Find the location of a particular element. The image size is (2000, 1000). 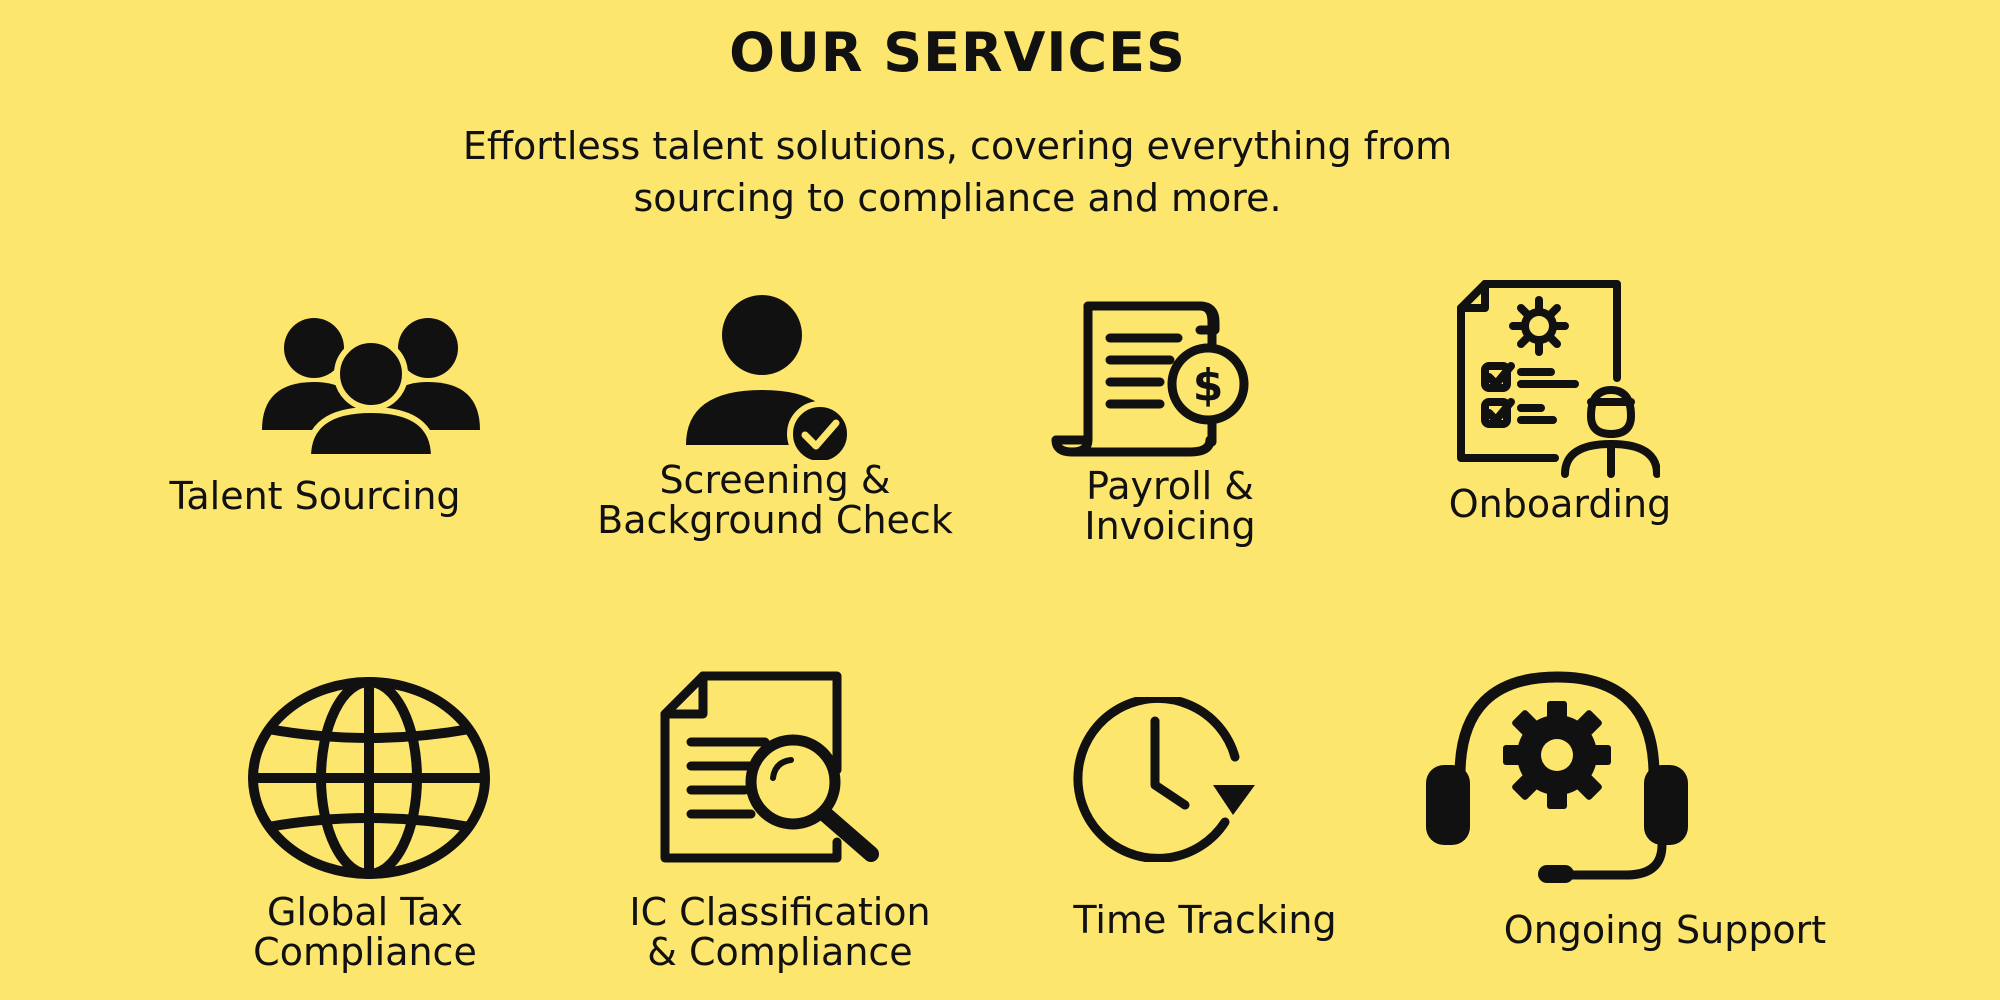

service-label-screening: Screening & Background Check is located at coordinates (775, 500).